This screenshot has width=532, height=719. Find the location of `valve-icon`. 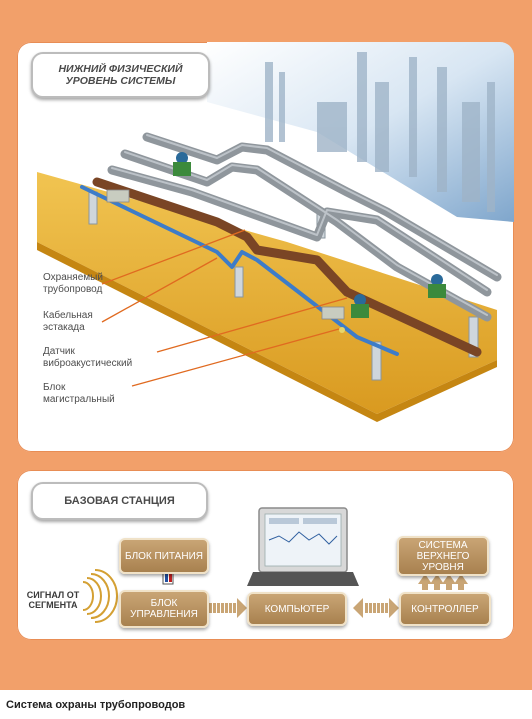

valve-icon is located at coordinates (309, 235).